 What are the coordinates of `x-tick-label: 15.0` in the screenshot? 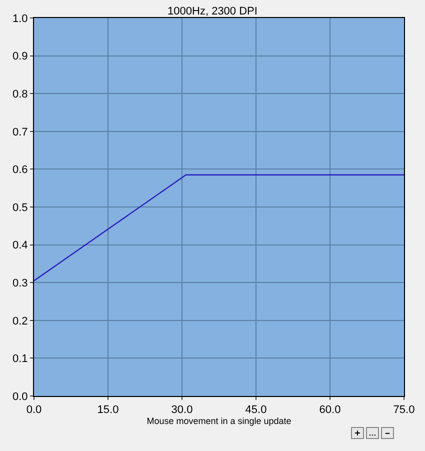 It's located at (108, 410).